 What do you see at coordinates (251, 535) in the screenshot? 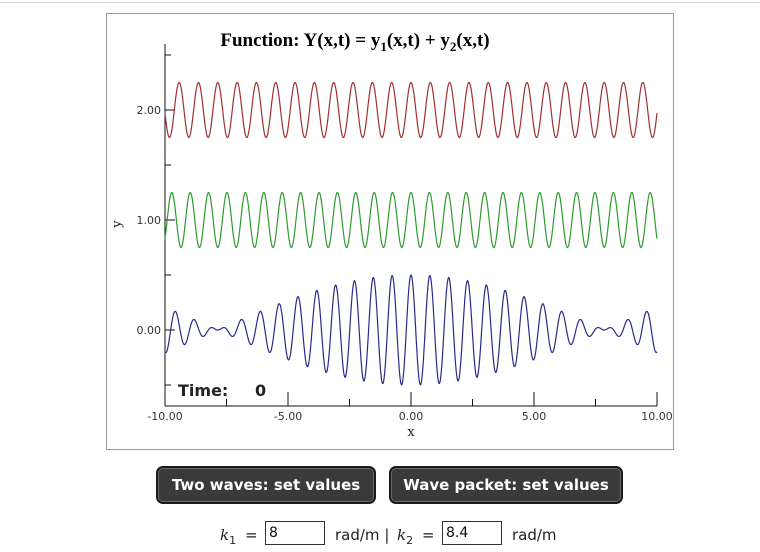
I see `k1-equals: =` at bounding box center [251, 535].